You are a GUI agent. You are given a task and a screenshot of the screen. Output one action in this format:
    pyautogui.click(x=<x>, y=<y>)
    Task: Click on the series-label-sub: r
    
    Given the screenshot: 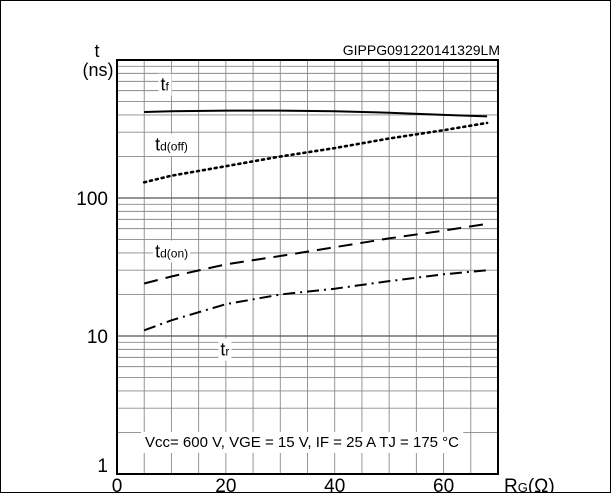 What is the action you would take?
    pyautogui.click(x=227, y=352)
    